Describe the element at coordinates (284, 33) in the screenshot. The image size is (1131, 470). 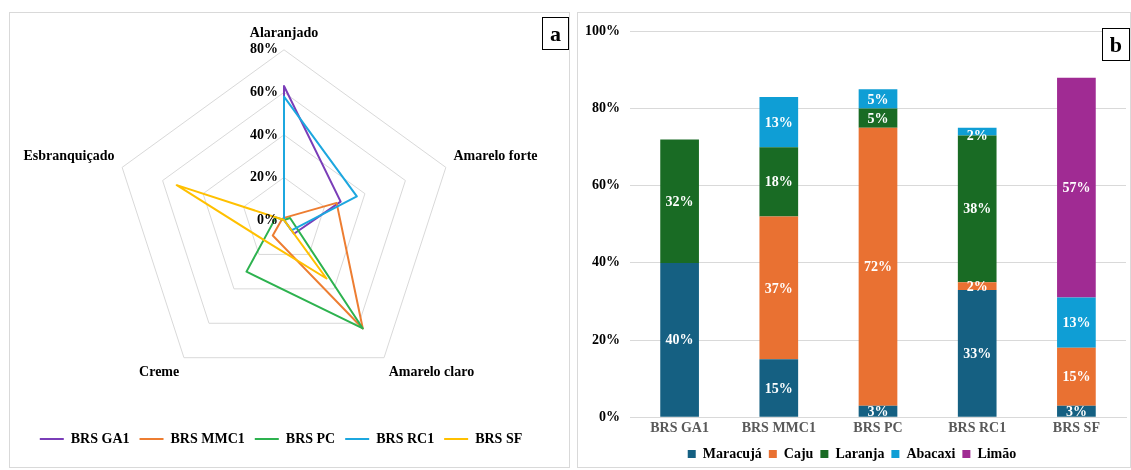
I see `spoke-label: Alaranjado` at that location.